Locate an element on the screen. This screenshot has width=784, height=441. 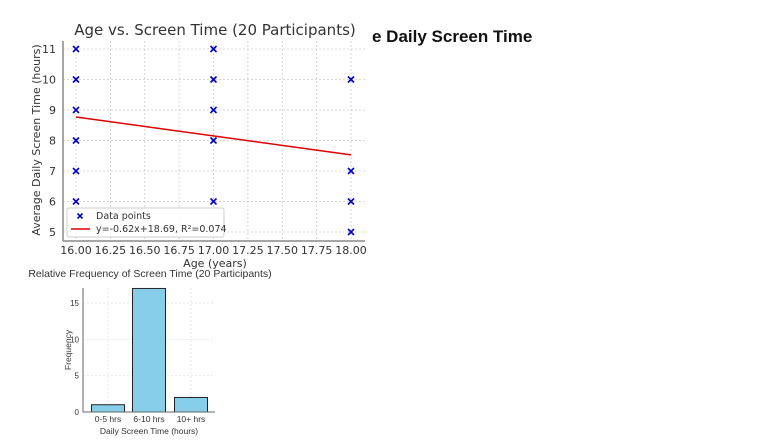
chart-title: Age vs. Screen Time (20 Participants) is located at coordinates (215, 30).